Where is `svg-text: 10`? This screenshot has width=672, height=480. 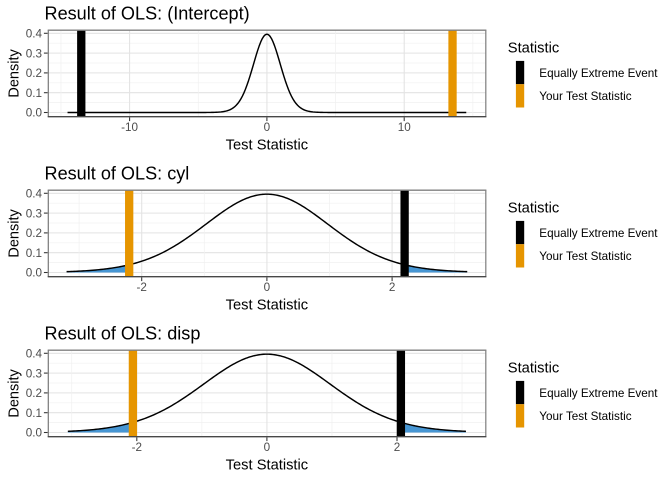
svg-text: 10 is located at coordinates (405, 127).